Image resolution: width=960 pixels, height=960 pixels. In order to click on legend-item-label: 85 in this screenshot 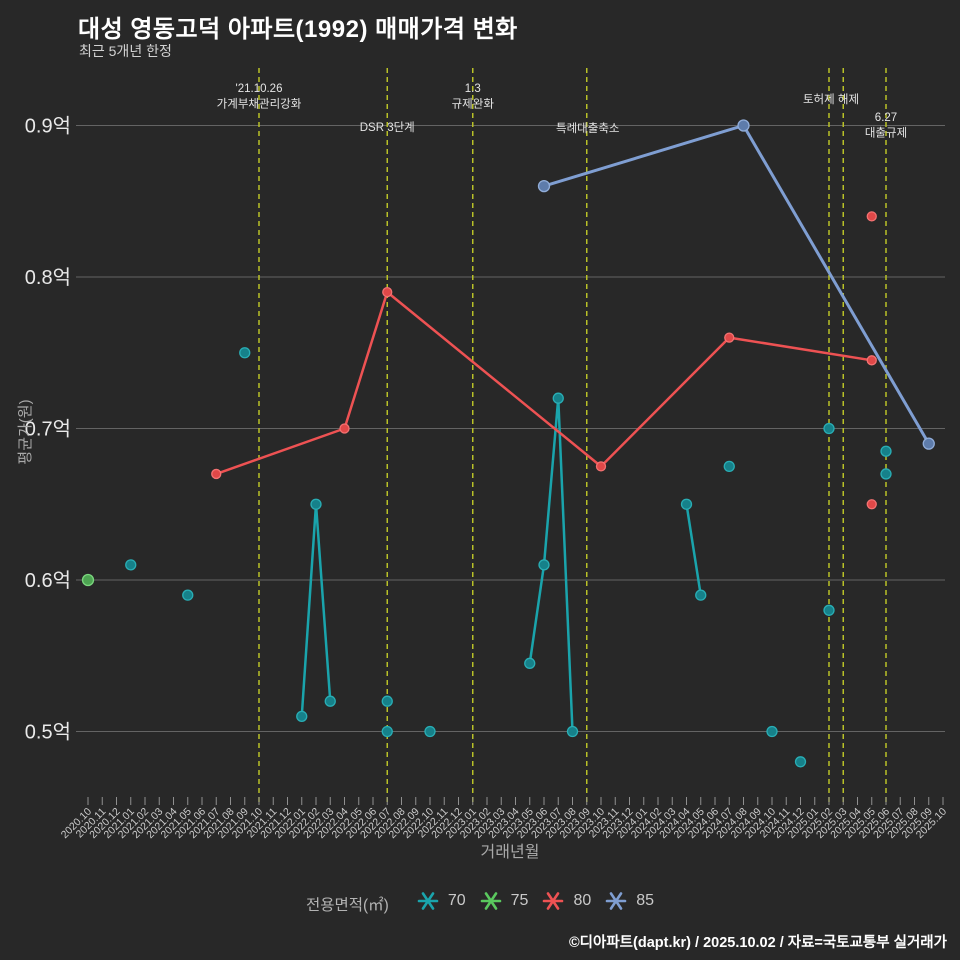, I will do `click(645, 900)`.